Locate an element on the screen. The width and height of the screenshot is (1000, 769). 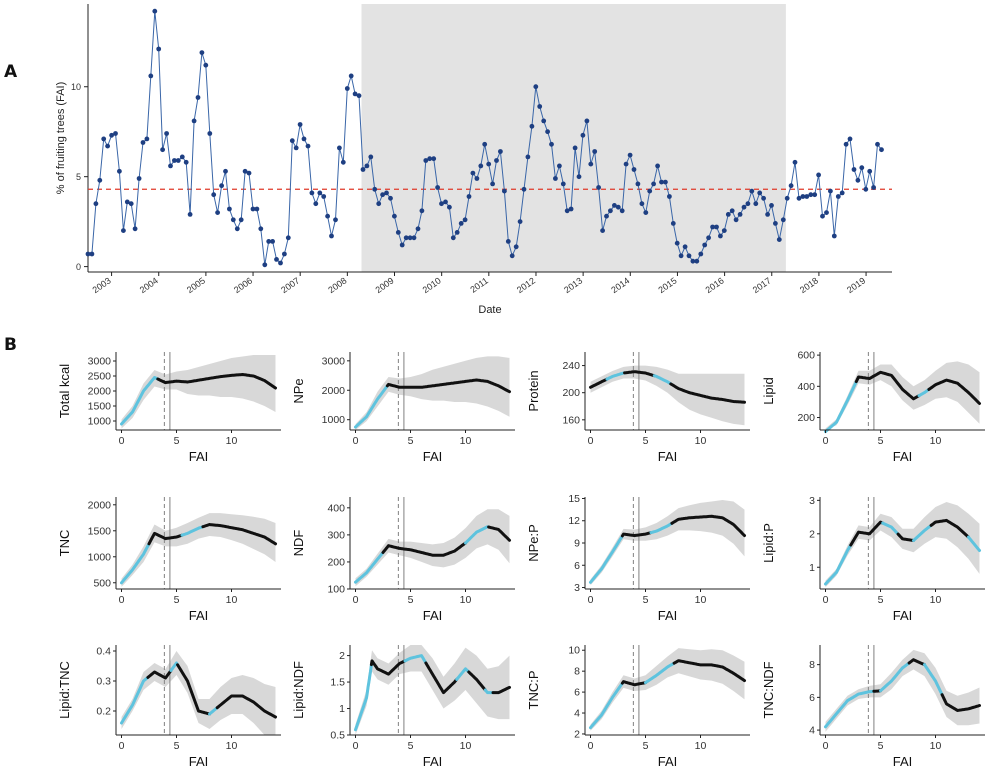
y-tick-label: 8 is located at coordinates (812, 665).